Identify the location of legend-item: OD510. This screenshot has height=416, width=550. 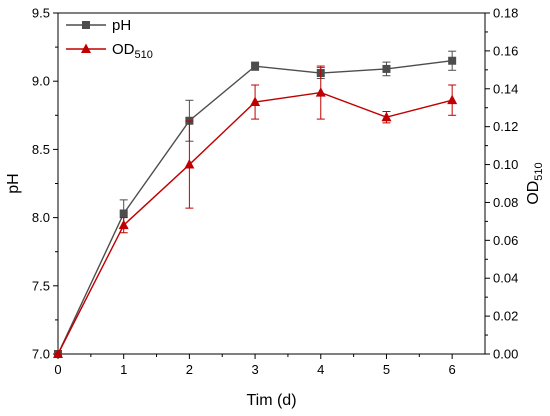
(109, 51).